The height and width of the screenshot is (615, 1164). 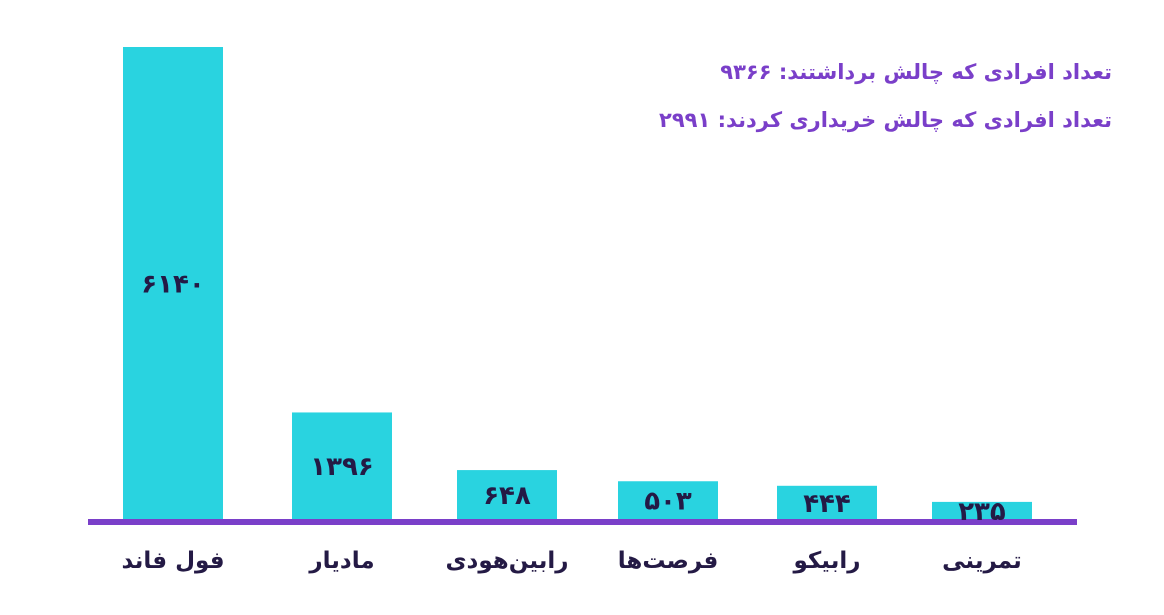 I want to click on stat-started: تعداد افرادی که چالش برداشتند: ۹۳۶۶, so click(x=916, y=72).